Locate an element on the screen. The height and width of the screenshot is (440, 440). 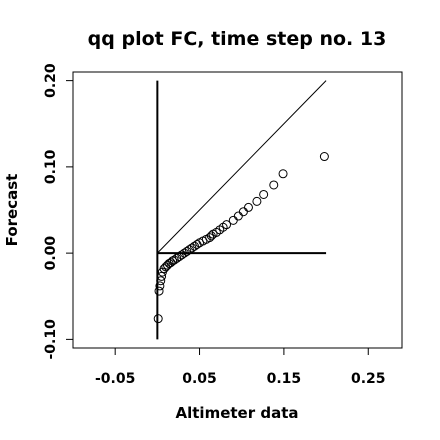
y-tick-label: 0.20 is located at coordinates (51, 80).